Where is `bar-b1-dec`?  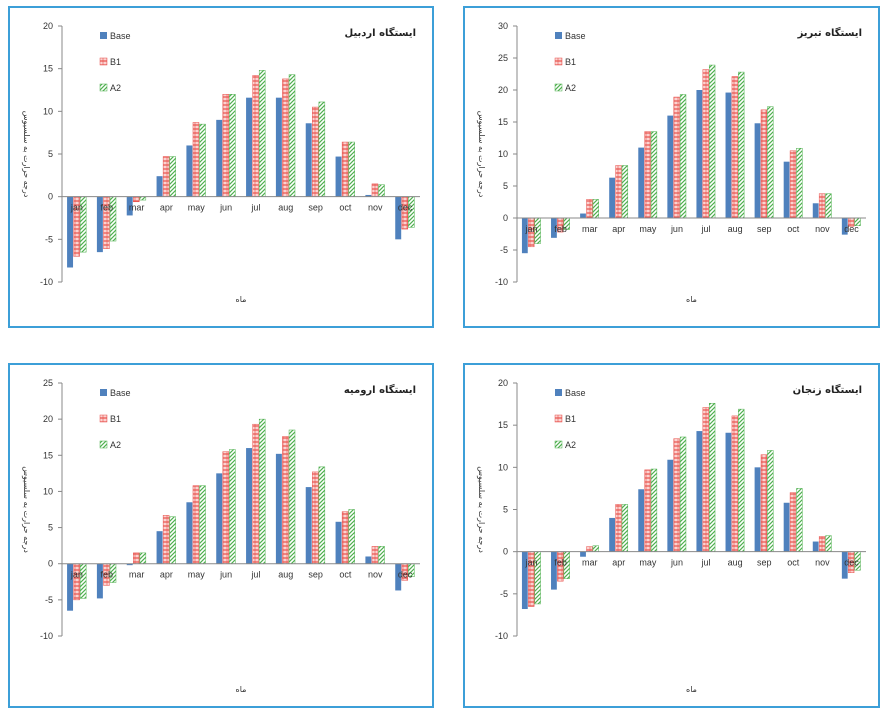
bar-b1-dec is located at coordinates (405, 213).